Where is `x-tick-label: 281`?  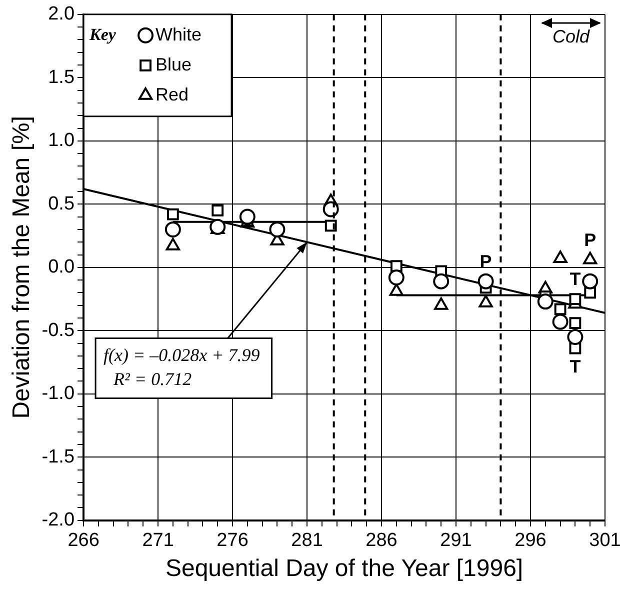
x-tick-label: 281 is located at coordinates (307, 541).